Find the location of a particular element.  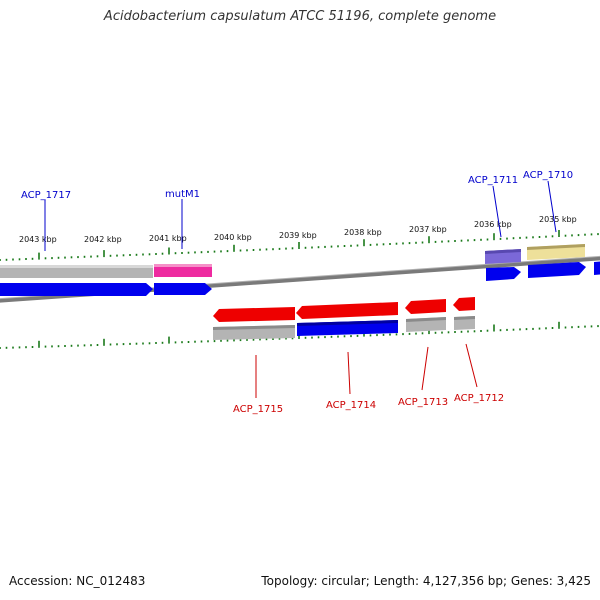

forward-cds-track is located at coordinates (300, 278).